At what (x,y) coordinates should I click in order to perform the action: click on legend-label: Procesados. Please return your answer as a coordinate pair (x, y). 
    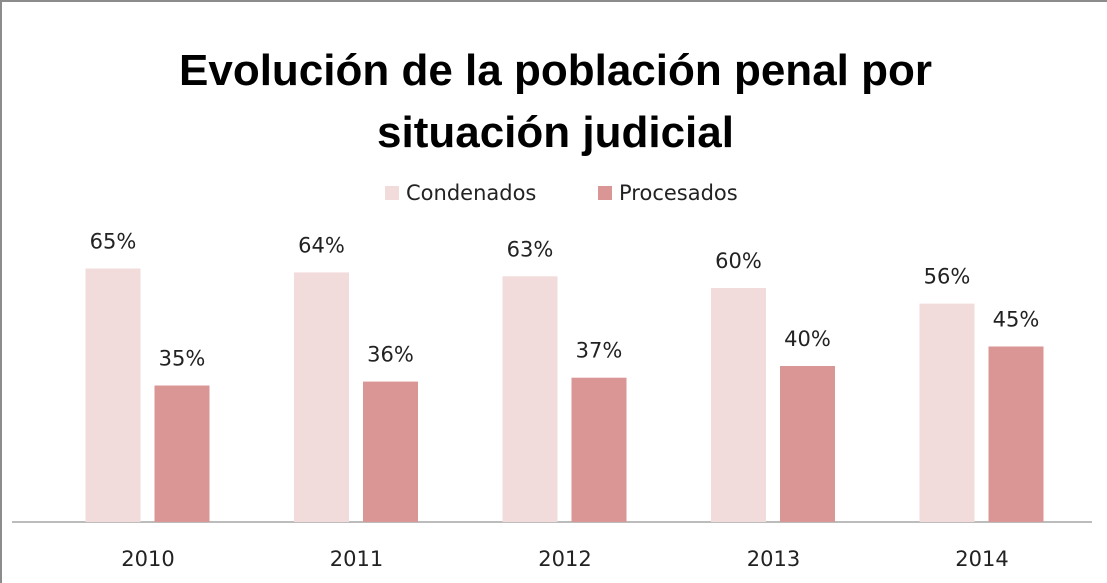
    Looking at the image, I should click on (678, 193).